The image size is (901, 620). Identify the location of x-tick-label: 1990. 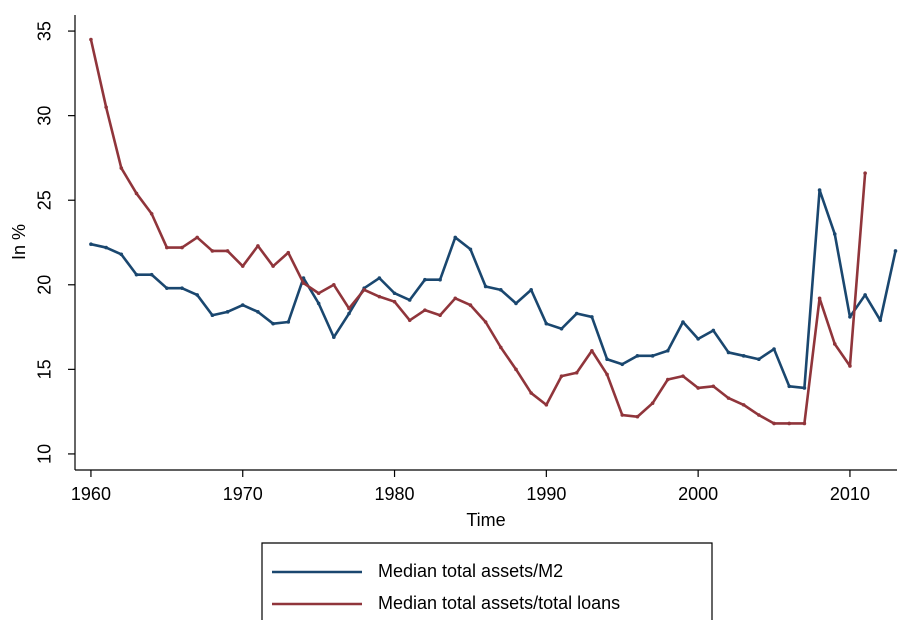
(546, 494).